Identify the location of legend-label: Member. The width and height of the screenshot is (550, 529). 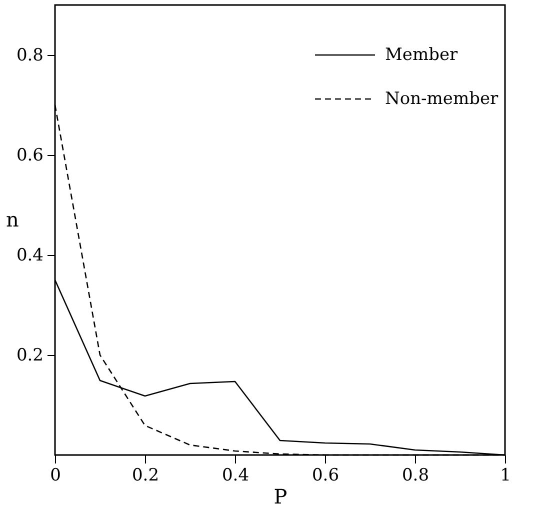
(422, 55).